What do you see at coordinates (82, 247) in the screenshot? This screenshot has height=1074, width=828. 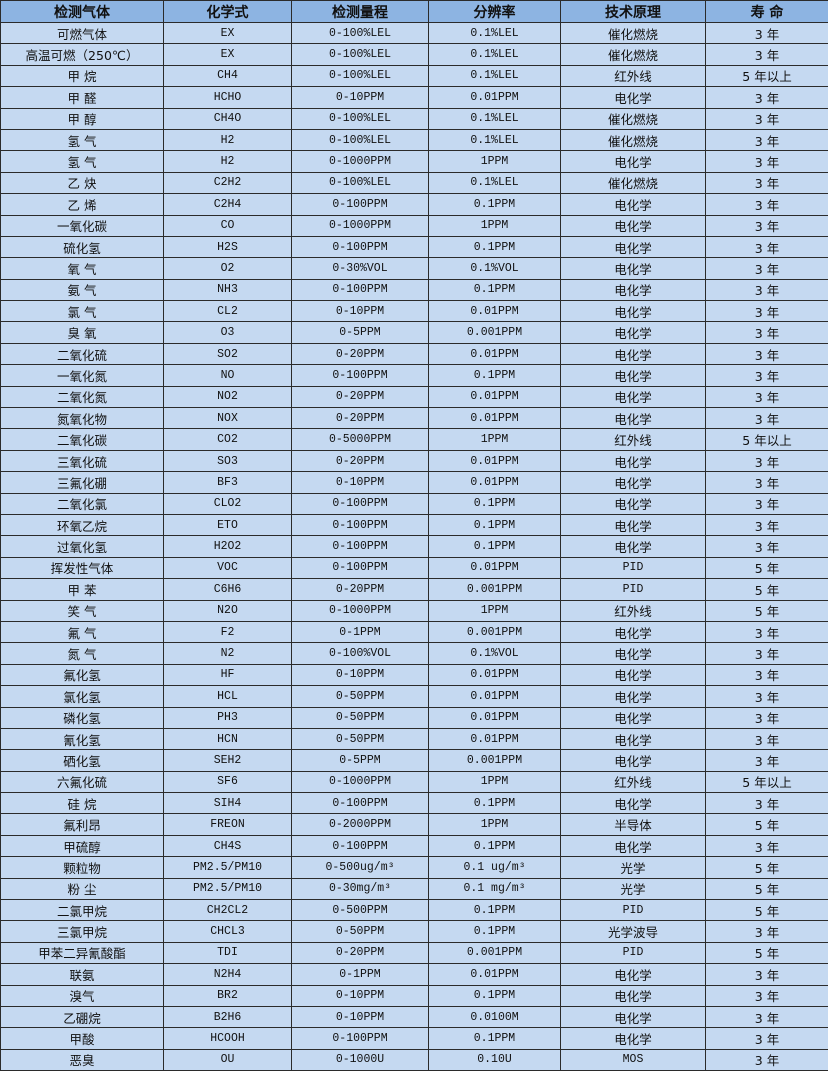 I see `cell-gas-name: 硫化氢` at bounding box center [82, 247].